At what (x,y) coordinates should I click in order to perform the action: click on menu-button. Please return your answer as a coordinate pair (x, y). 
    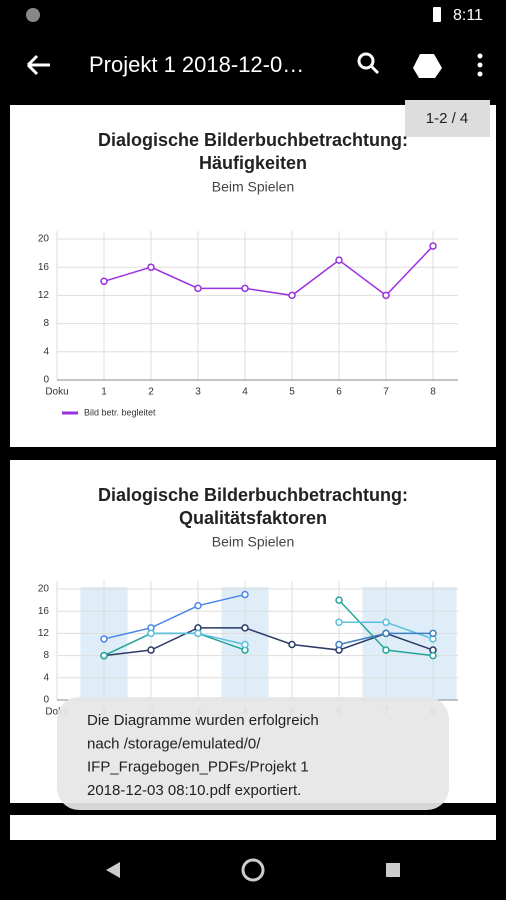
    Looking at the image, I should click on (480, 65).